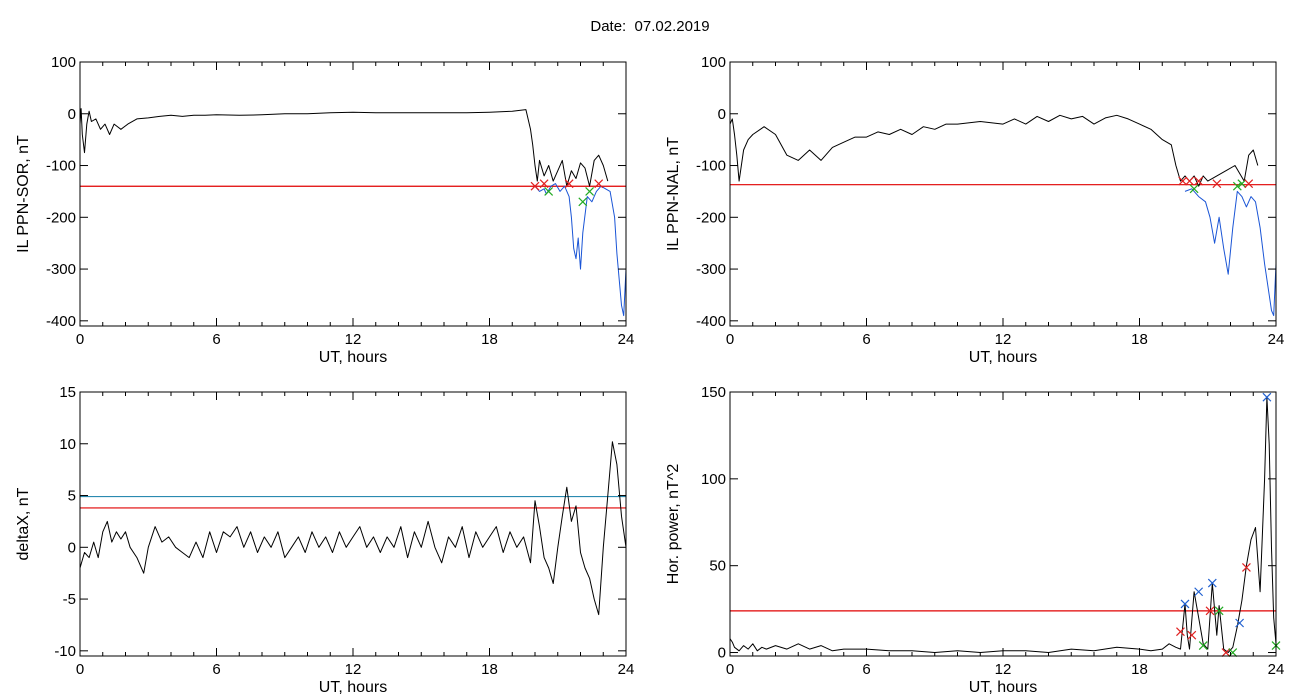 This screenshot has width=1300, height=700. I want to click on y-tick-label: 15, so click(67, 392).